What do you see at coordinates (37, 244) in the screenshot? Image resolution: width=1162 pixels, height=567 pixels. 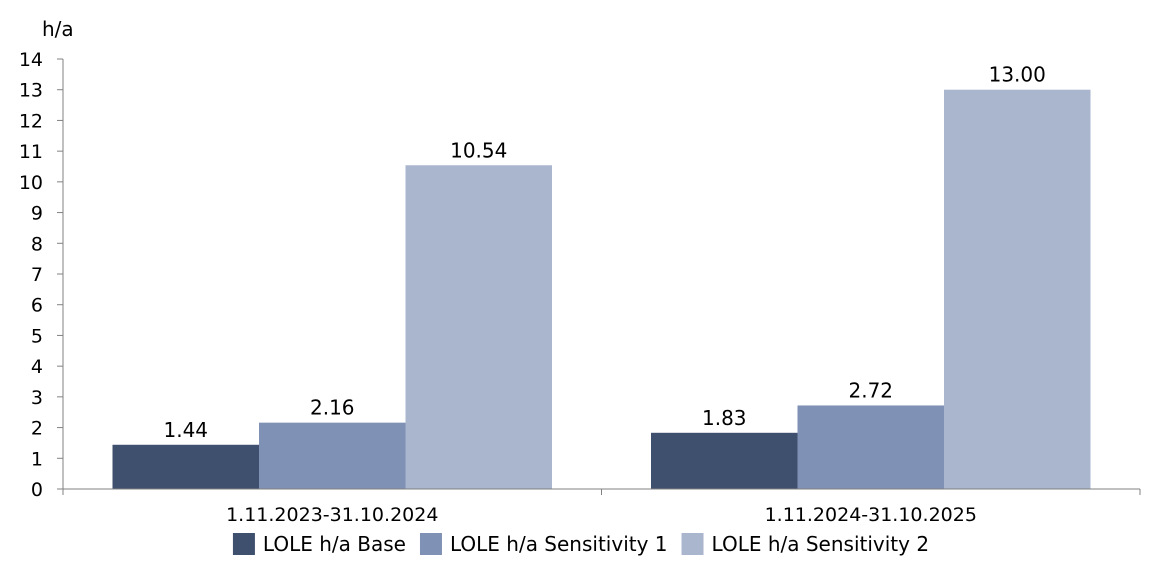 I see `y-tick-label: 8` at bounding box center [37, 244].